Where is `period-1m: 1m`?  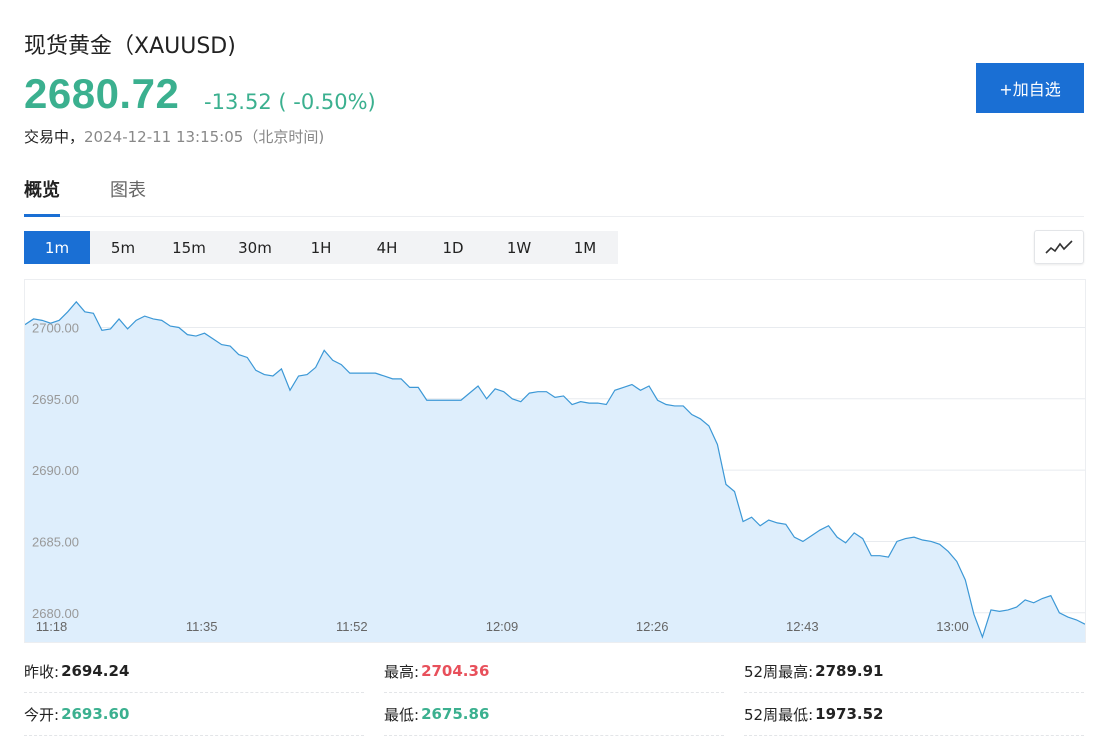
period-1m: 1m is located at coordinates (57, 247).